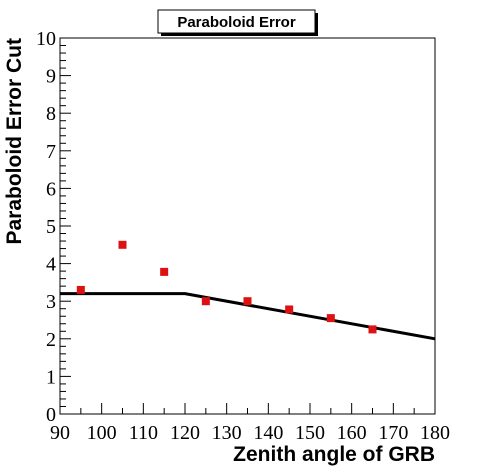 The height and width of the screenshot is (472, 496). What do you see at coordinates (60, 433) in the screenshot?
I see `x-tick-label: 90` at bounding box center [60, 433].